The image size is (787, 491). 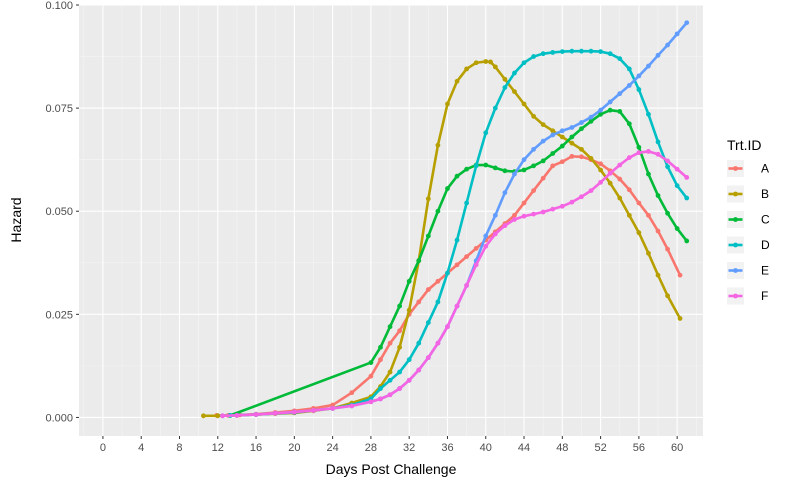 What do you see at coordinates (141, 448) in the screenshot?
I see `x-tick-label: 4` at bounding box center [141, 448].